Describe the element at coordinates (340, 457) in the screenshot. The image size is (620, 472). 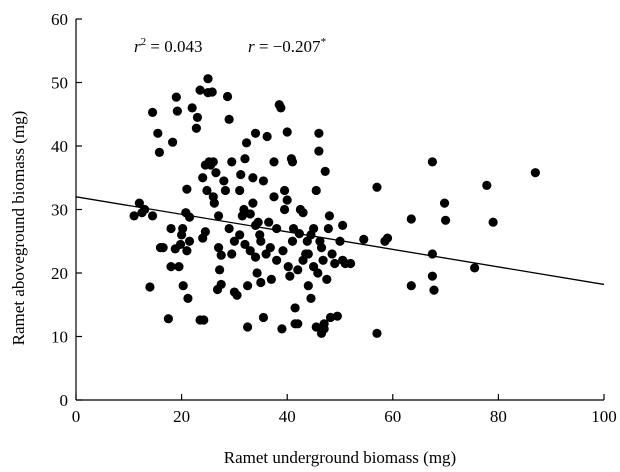
I see `x-axis-label: Ramet underground biomass (mg)` at that location.